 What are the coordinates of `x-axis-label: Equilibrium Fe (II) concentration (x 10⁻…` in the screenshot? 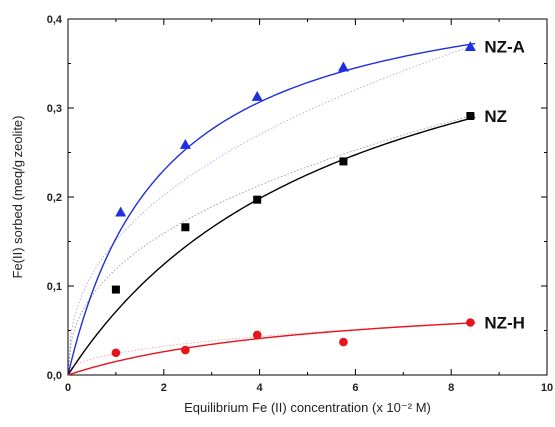 It's located at (307, 407).